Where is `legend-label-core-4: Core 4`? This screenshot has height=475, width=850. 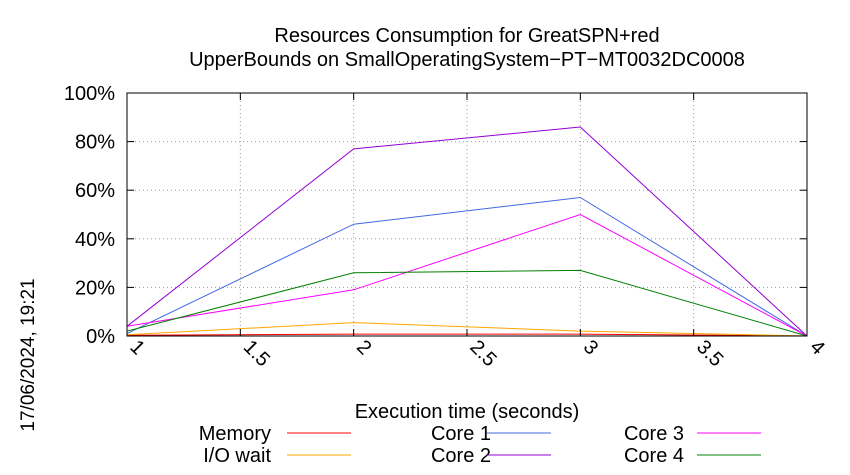
legend-label-core-4: Core 4 is located at coordinates (654, 456).